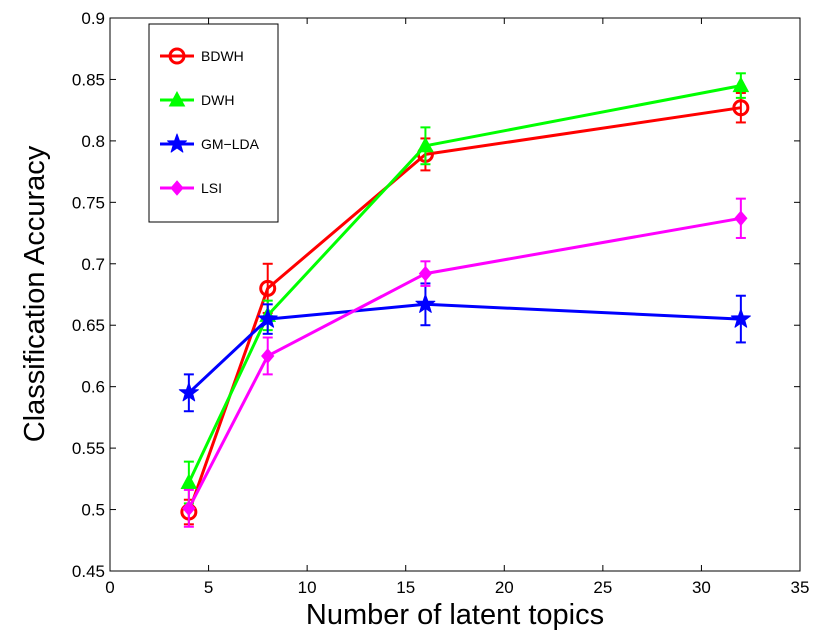 The width and height of the screenshot is (819, 637). Describe the element at coordinates (88, 202) in the screenshot. I see `y-tick-label: 0.75` at that location.